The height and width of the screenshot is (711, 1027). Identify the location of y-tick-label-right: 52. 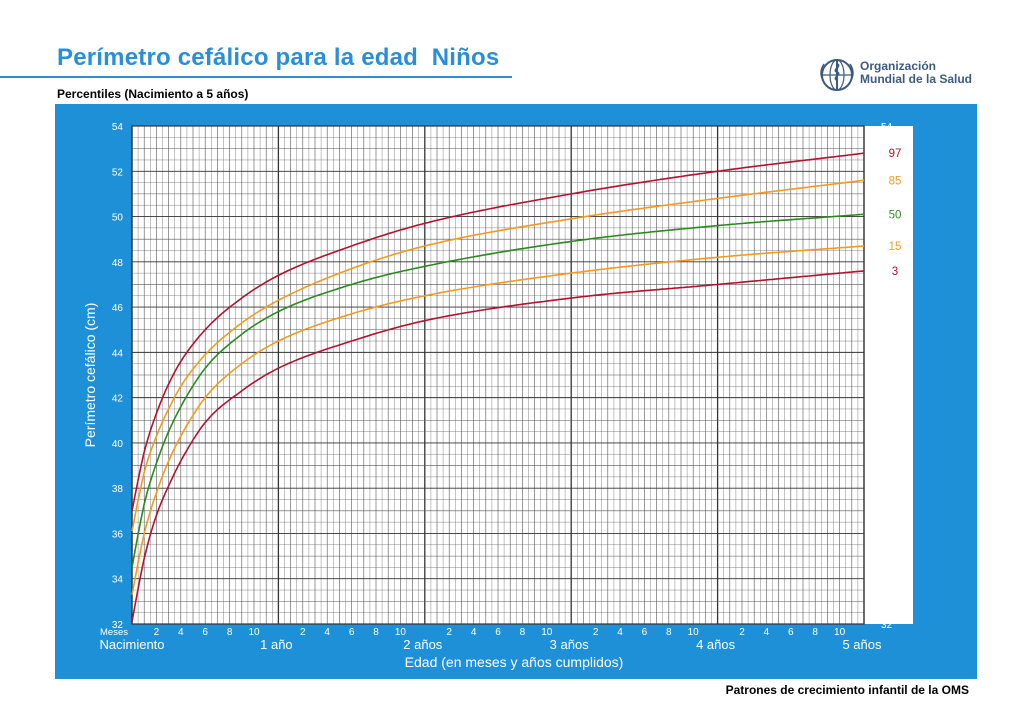
(887, 172).